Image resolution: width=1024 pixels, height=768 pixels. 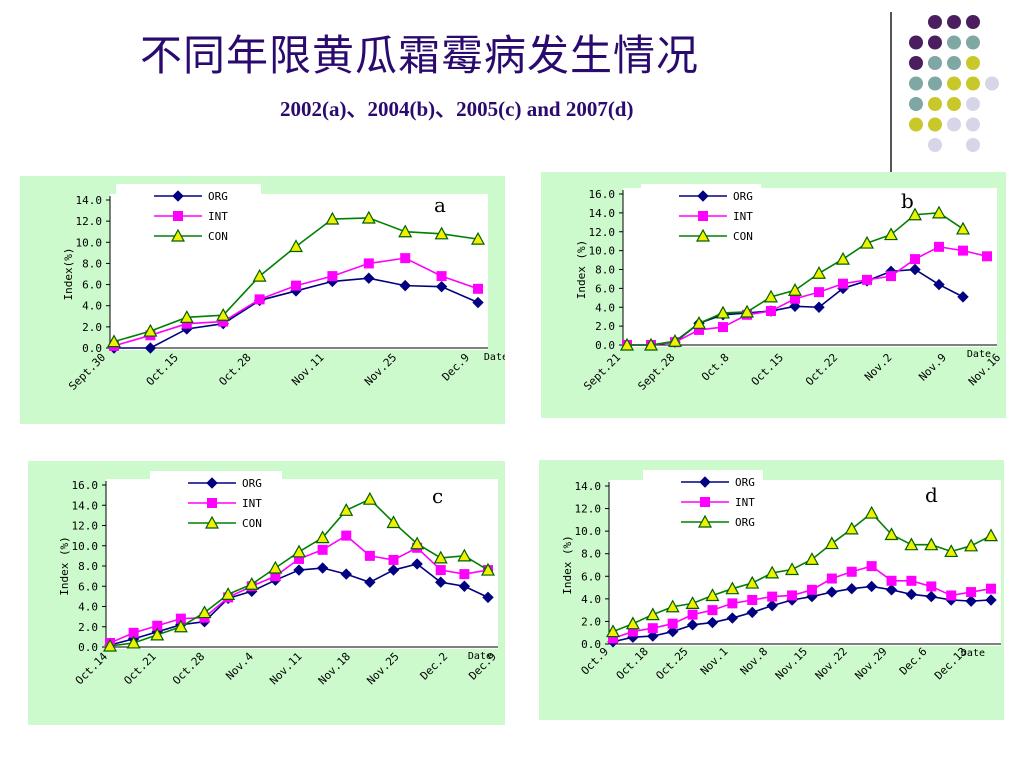 What do you see at coordinates (870, 663) in the screenshot?
I see `x-tick-label: Nov.29` at bounding box center [870, 663].